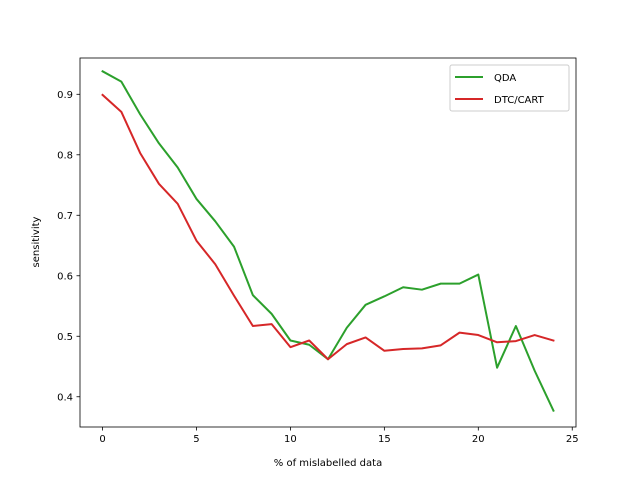  What do you see at coordinates (65, 155) in the screenshot?
I see `y-tick-label: 0.8` at bounding box center [65, 155].